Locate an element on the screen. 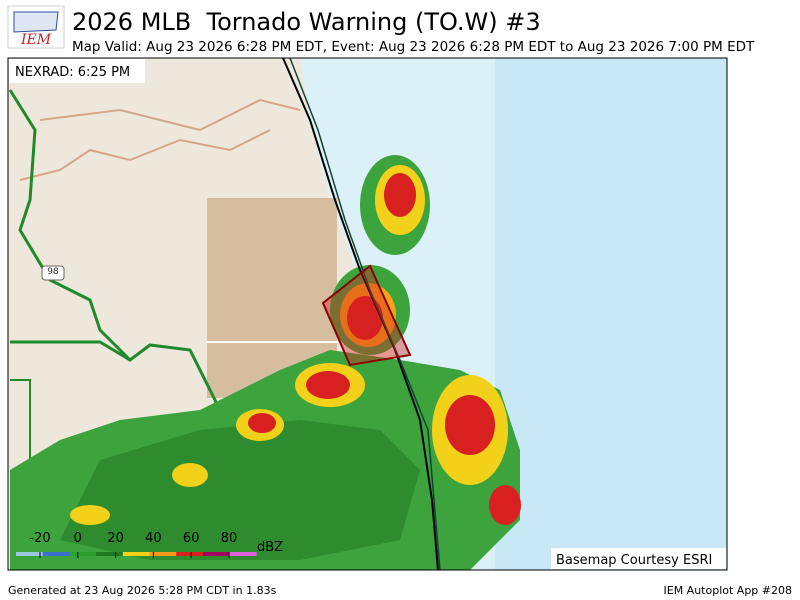 This screenshot has height=600, width=800. colorbar-tick-label: -20 is located at coordinates (39, 538).